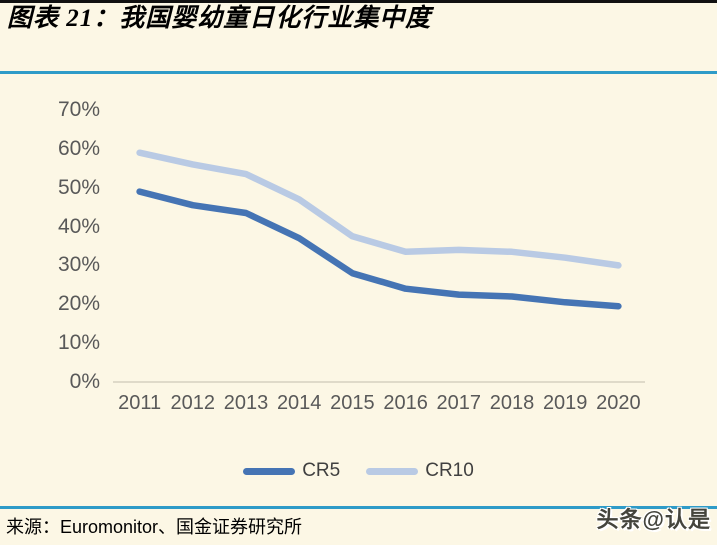  I want to click on page-title: 图表 21：我国婴幼童日化行业集中度, so click(219, 18).